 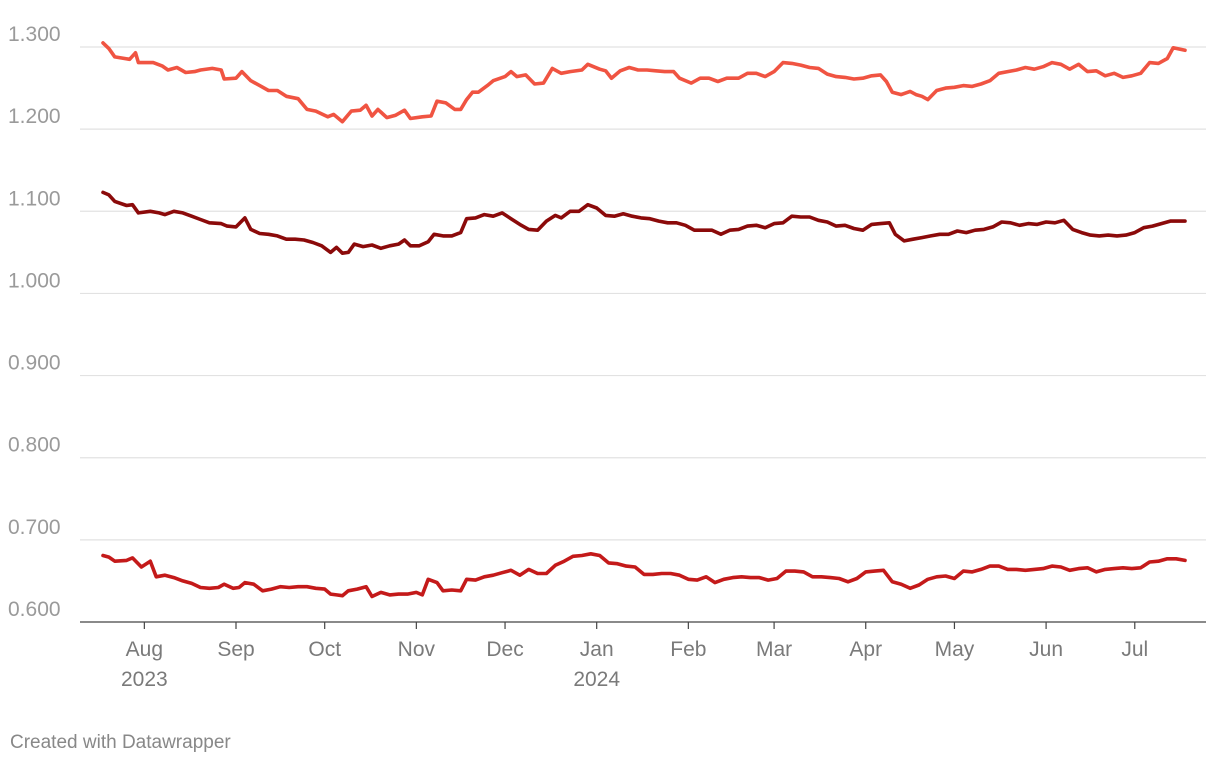 I want to click on bottom-series-line, so click(x=644, y=575).